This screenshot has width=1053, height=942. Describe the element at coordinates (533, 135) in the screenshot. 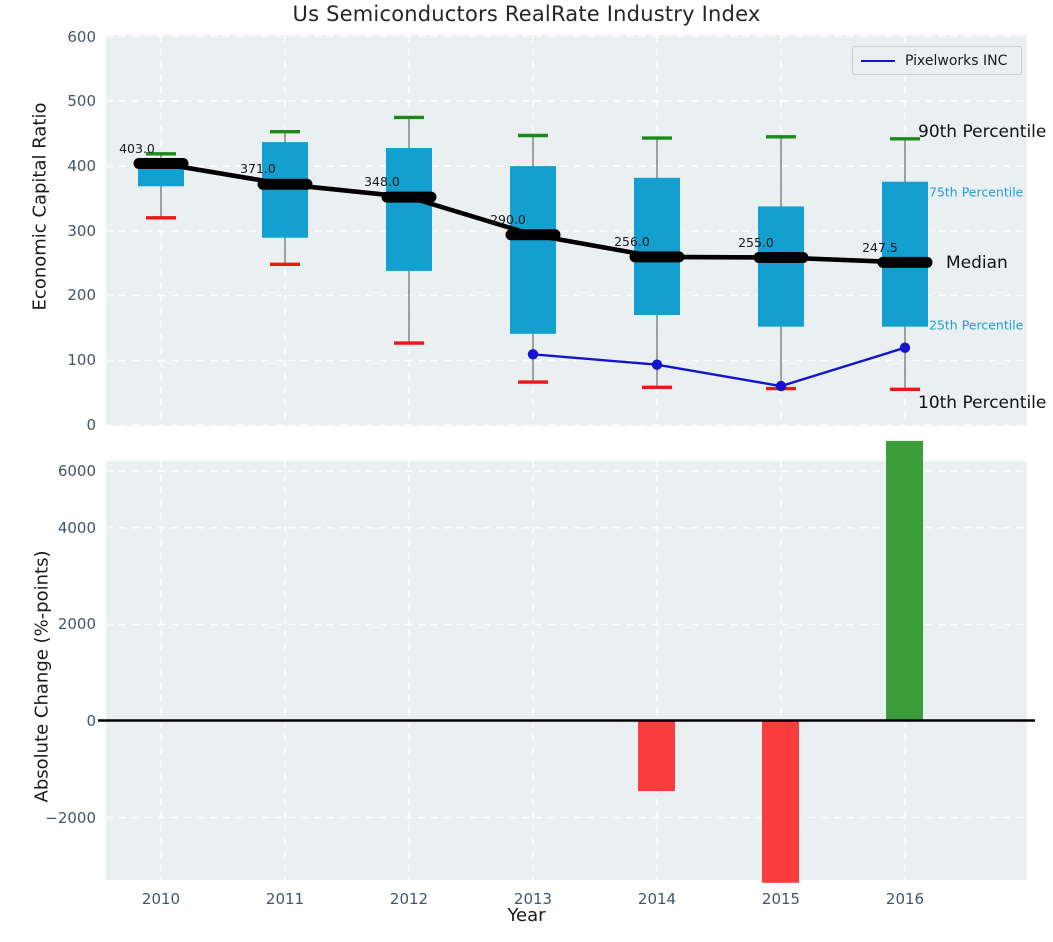

I see `p90-caps` at that location.